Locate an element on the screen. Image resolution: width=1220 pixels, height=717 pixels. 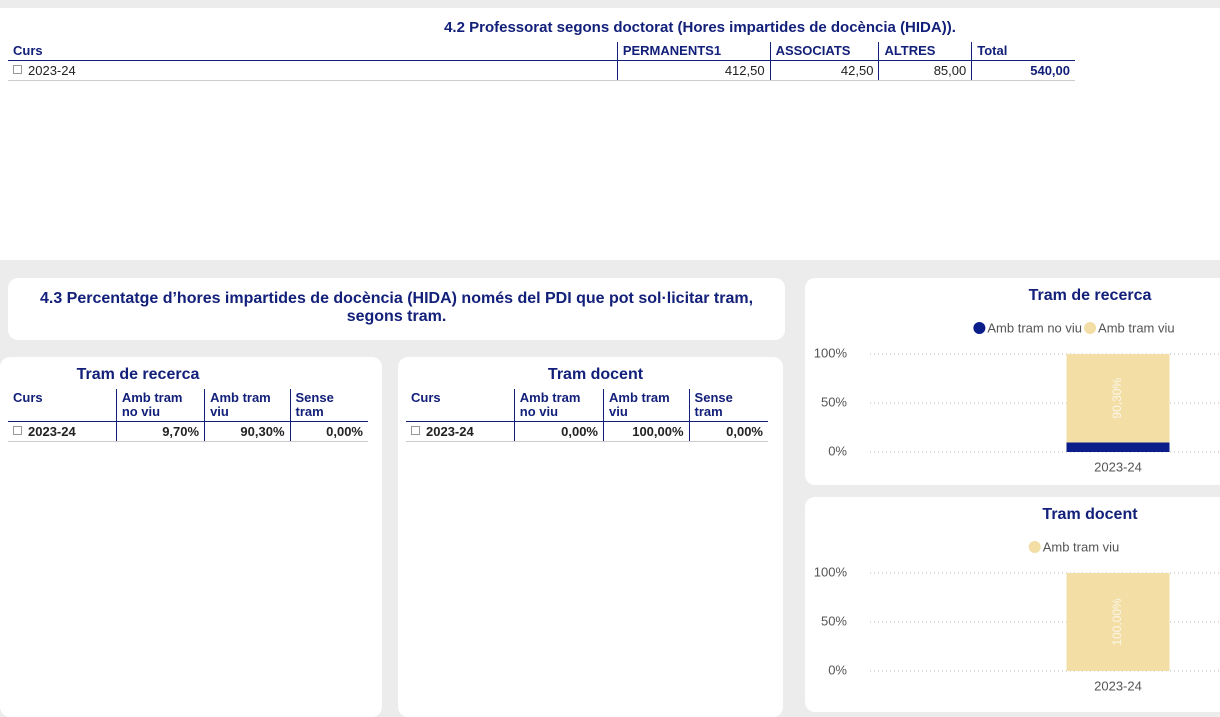
cell: 540,00 is located at coordinates (1023, 70).